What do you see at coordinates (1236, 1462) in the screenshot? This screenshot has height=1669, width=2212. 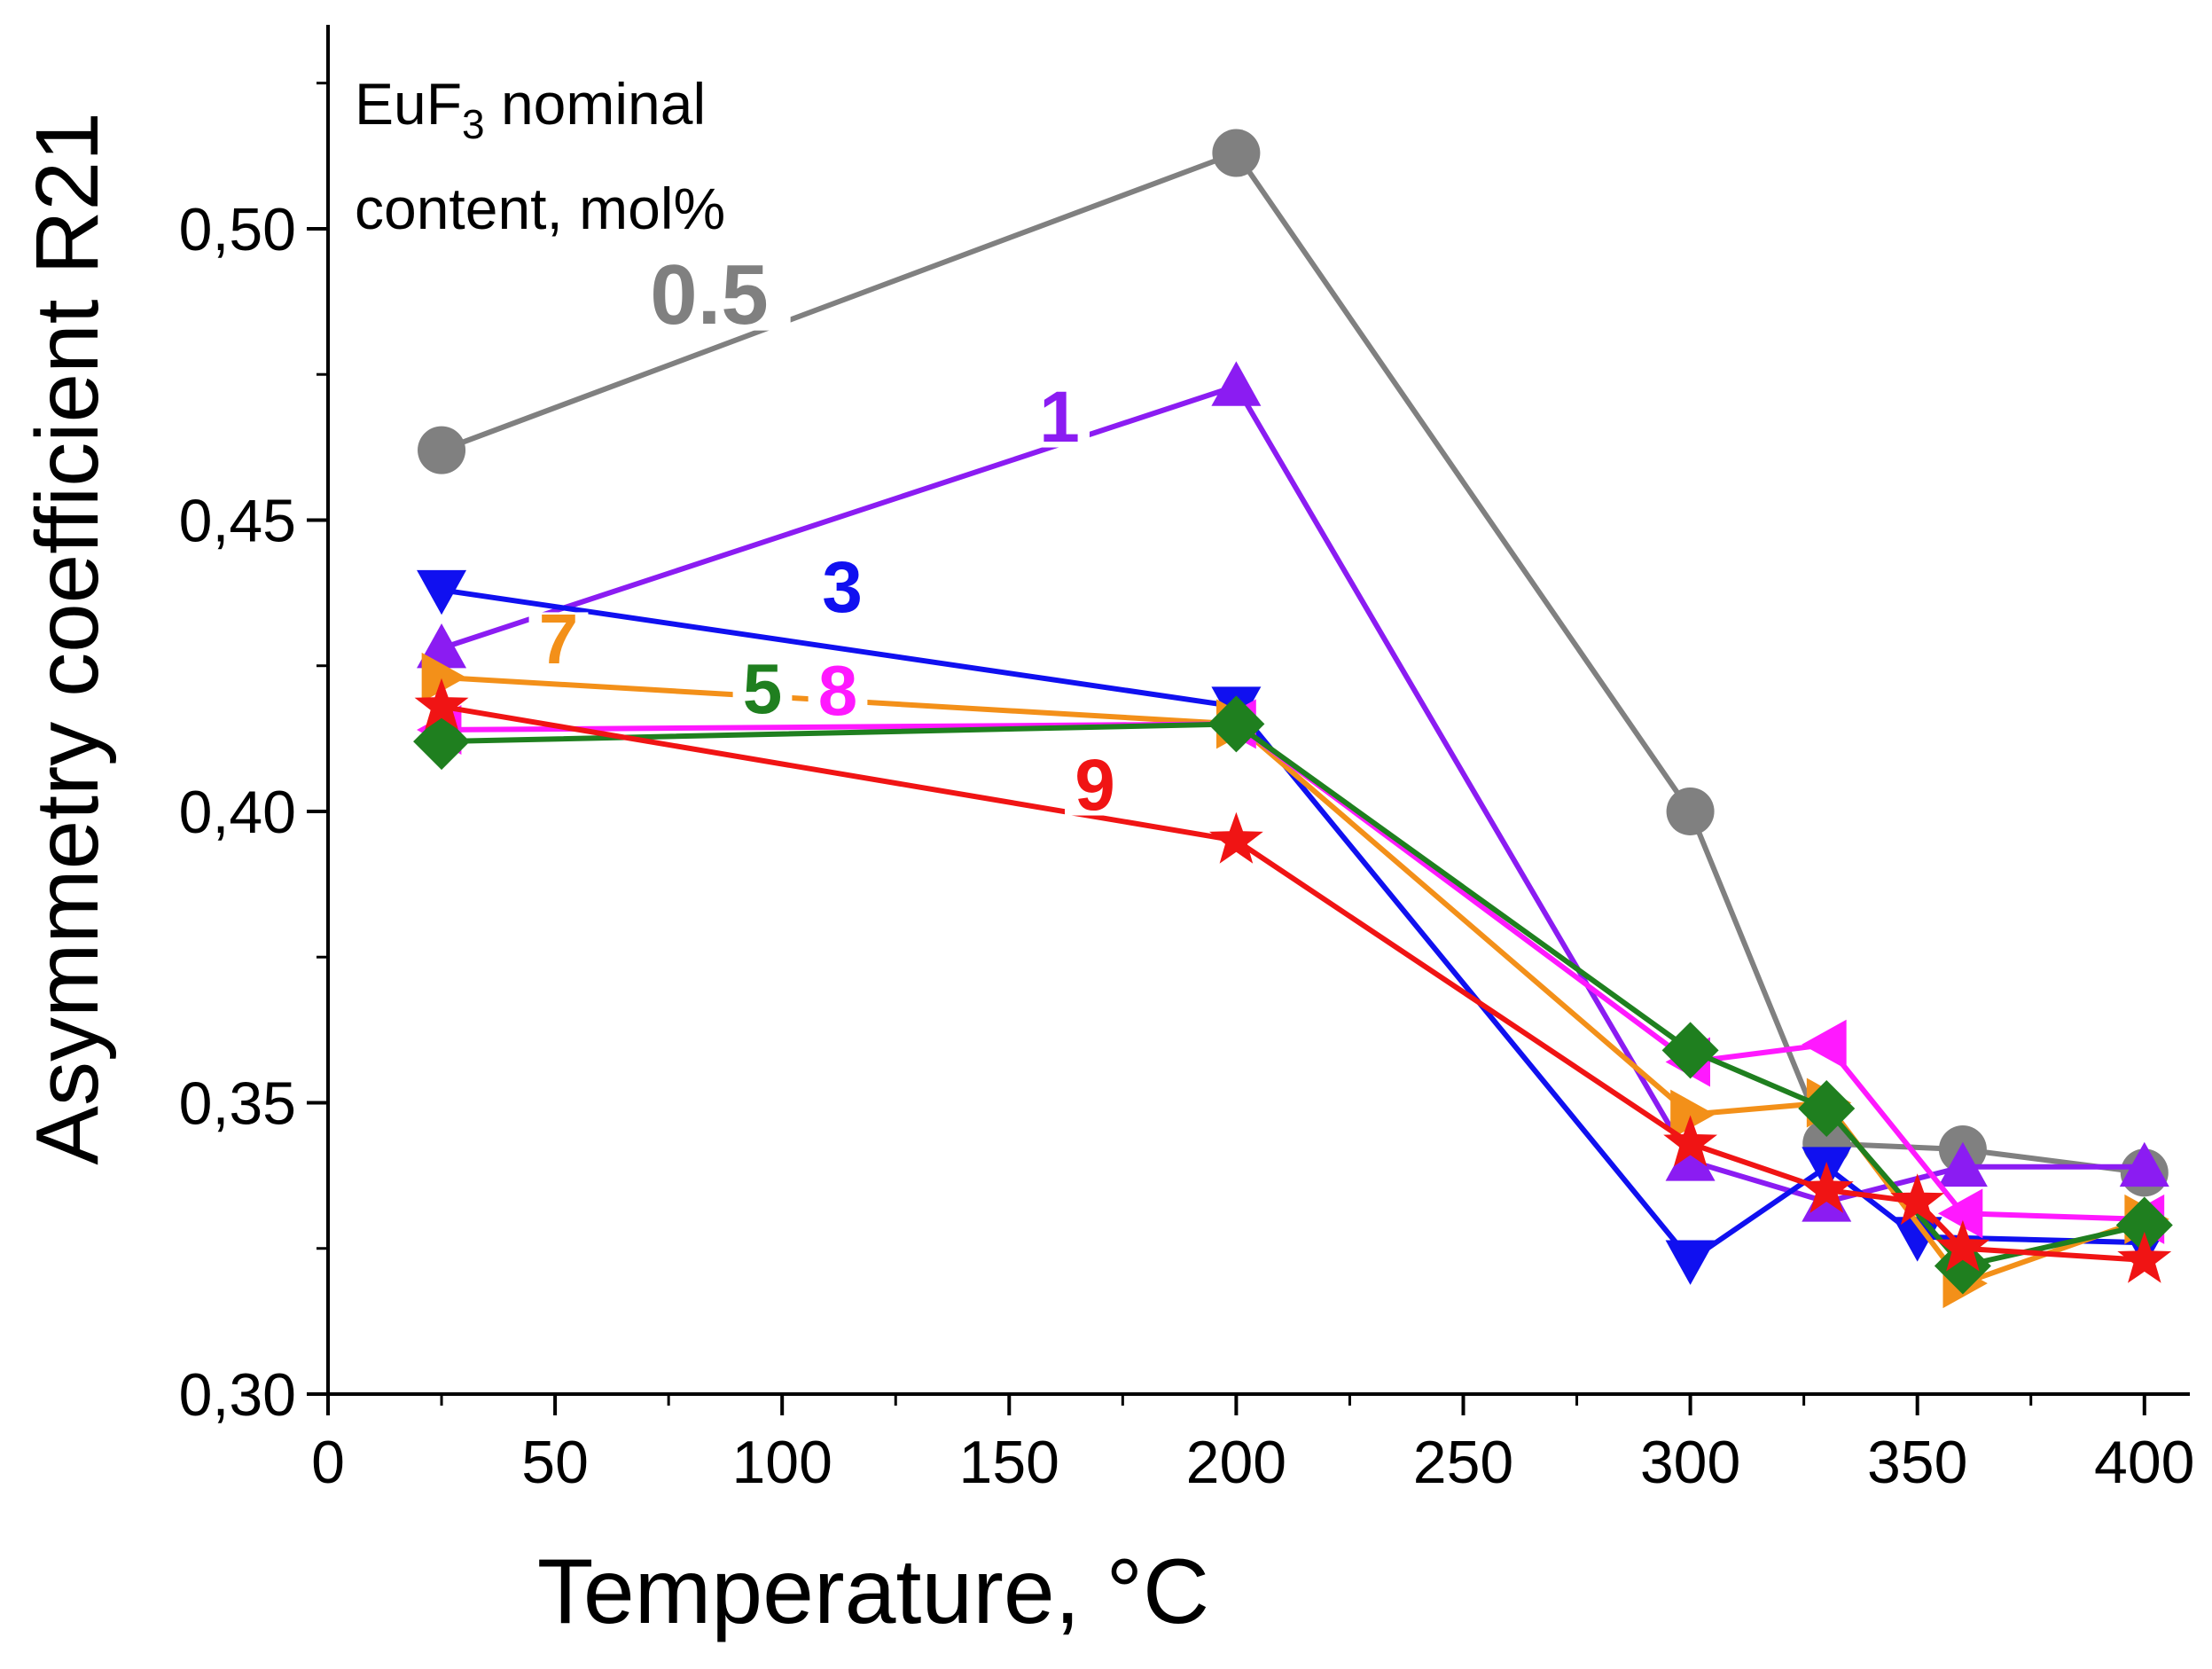 I see `x-tick-label: 200` at bounding box center [1236, 1462].